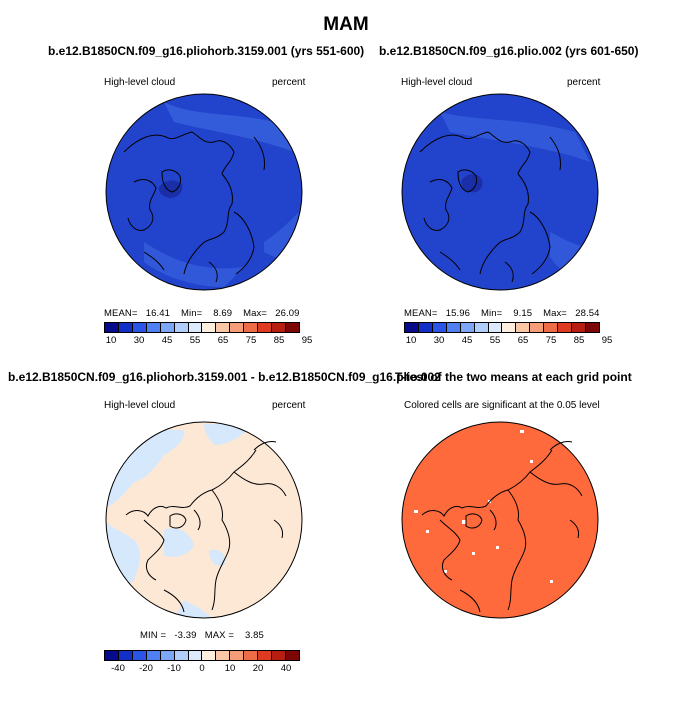  I want to click on figure-title: MAM, so click(346, 24).